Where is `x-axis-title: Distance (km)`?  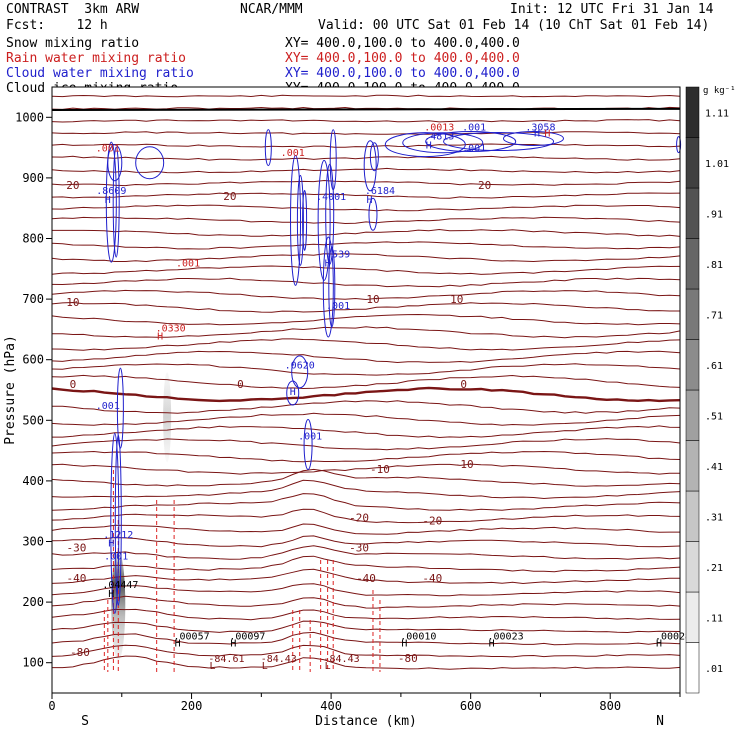
x-axis-title: Distance (km) is located at coordinates (366, 721).